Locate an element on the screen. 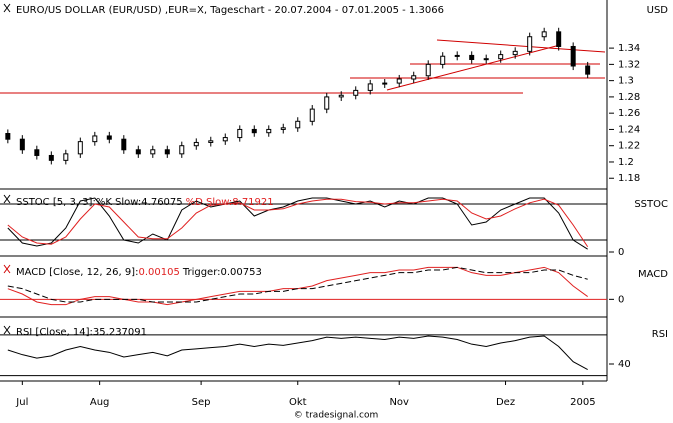 The image size is (673, 423). panel-title: MACD [Close, 12, 26, 9]: is located at coordinates (77, 272).